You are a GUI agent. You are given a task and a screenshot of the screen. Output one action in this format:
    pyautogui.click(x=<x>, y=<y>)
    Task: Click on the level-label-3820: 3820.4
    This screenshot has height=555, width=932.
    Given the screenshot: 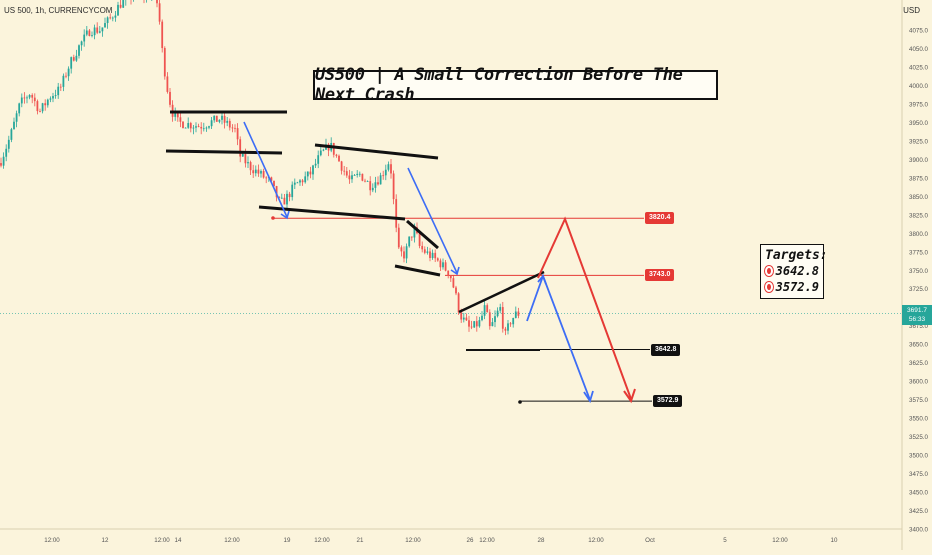 What is the action you would take?
    pyautogui.click(x=660, y=218)
    